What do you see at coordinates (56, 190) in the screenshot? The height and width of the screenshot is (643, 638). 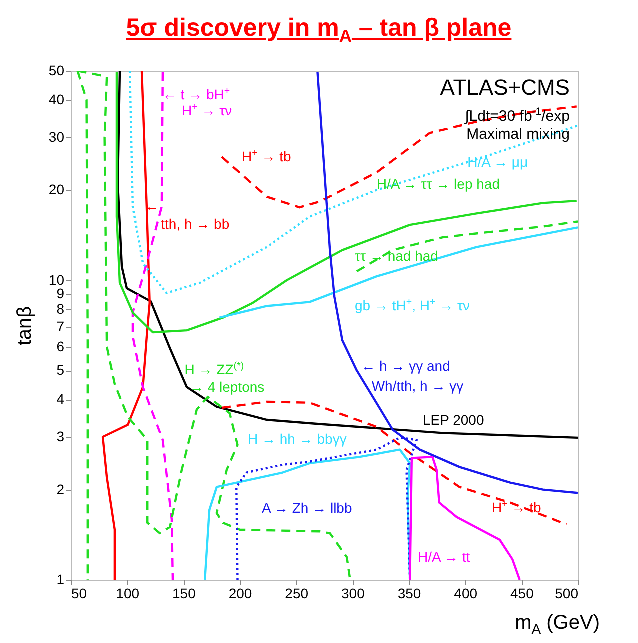 I see `y-tick-label: 20` at bounding box center [56, 190].